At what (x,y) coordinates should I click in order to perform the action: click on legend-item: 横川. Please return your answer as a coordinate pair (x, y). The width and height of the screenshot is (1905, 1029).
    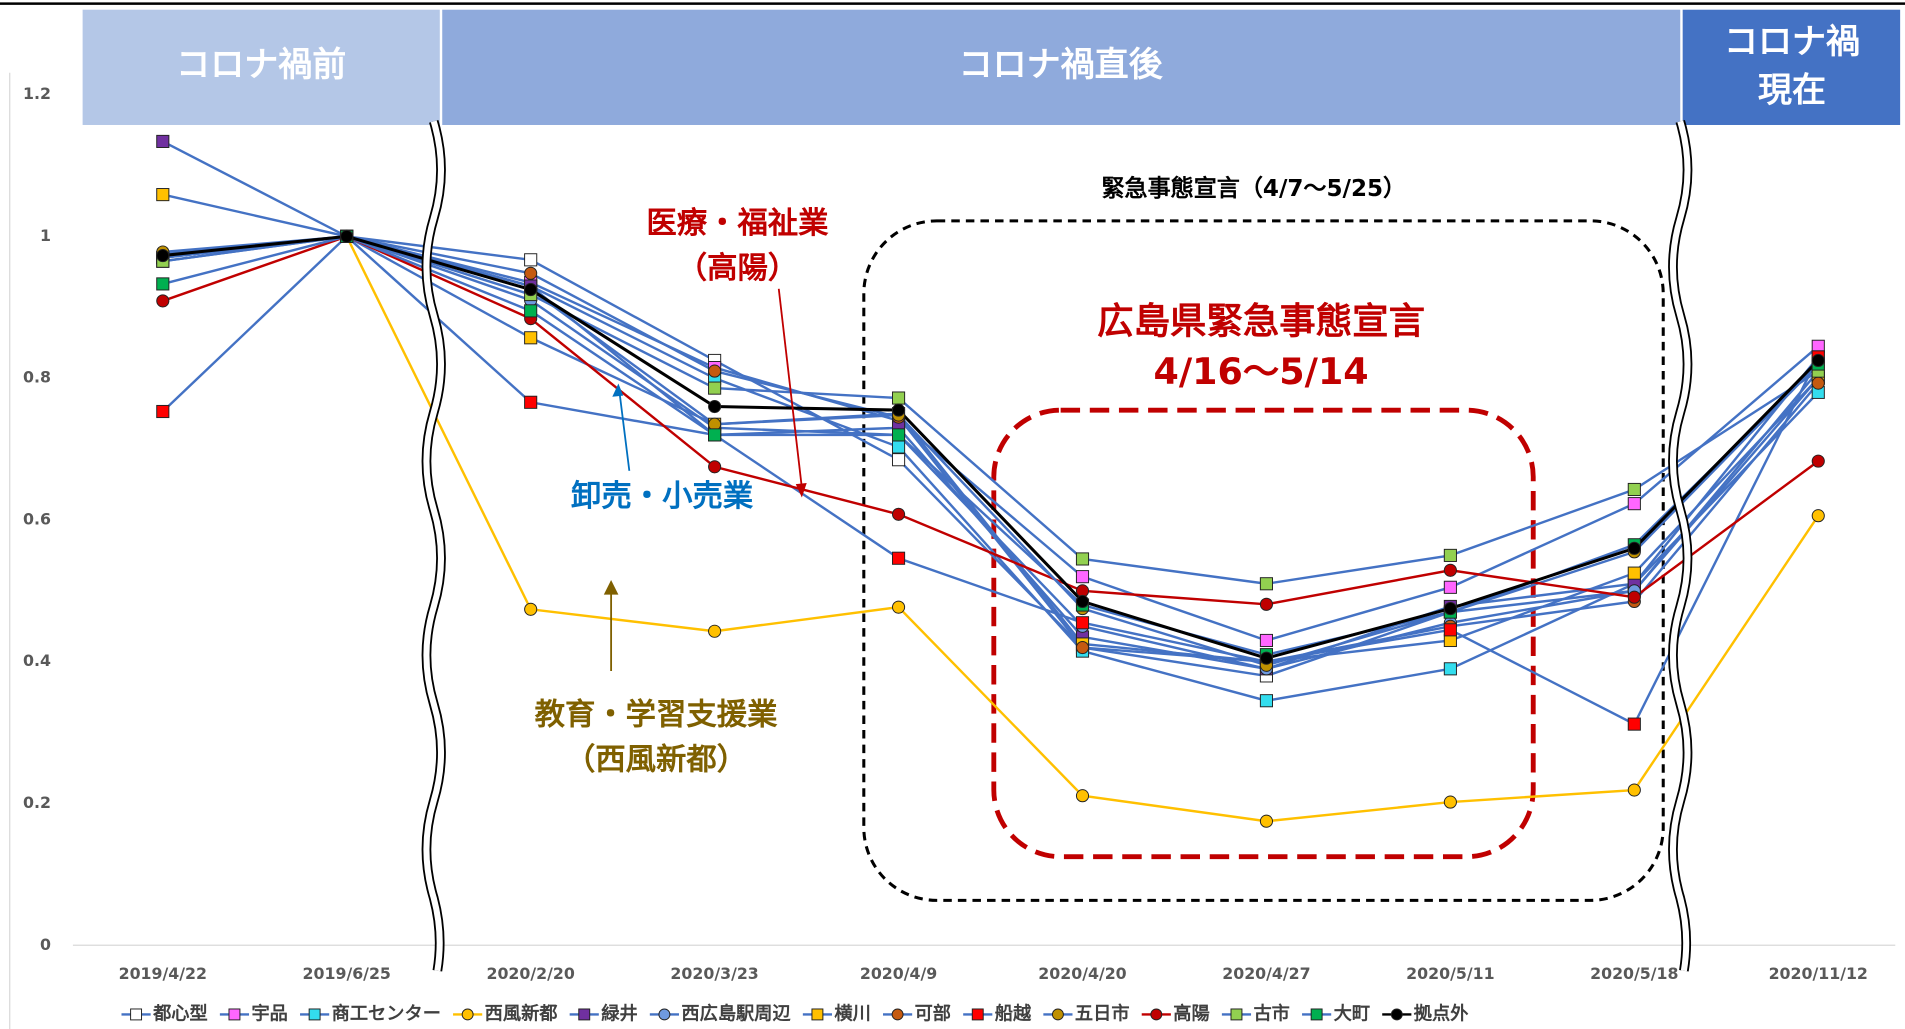
    Looking at the image, I should click on (836, 1013).